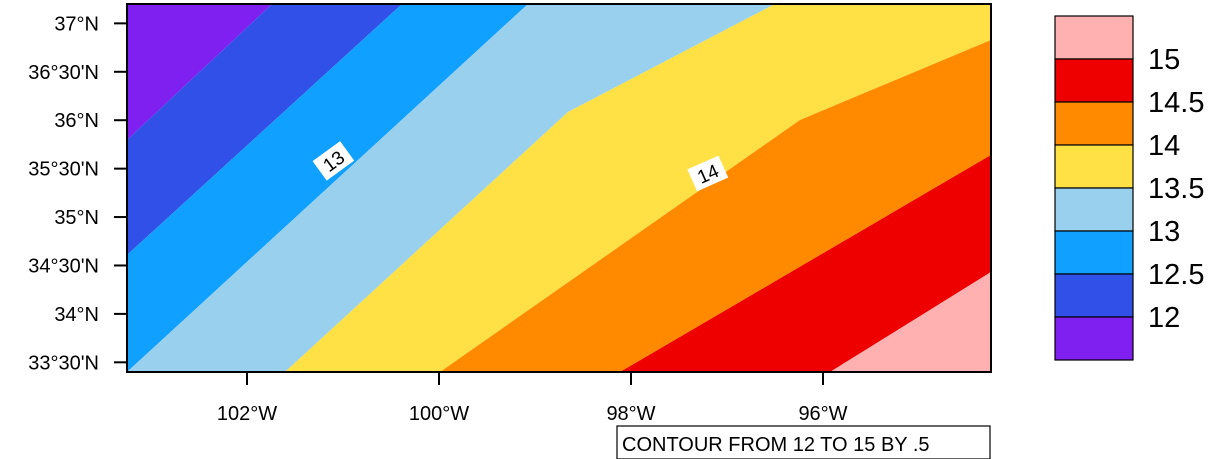 The height and width of the screenshot is (459, 1225). Describe the element at coordinates (822, 414) in the screenshot. I see `lon-tick-label: 96°W` at that location.